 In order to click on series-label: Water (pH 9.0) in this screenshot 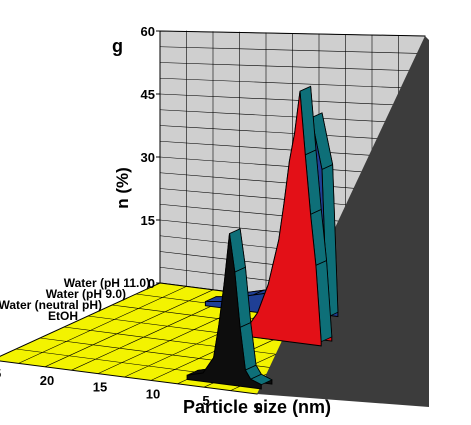, I will do `click(86, 294)`.